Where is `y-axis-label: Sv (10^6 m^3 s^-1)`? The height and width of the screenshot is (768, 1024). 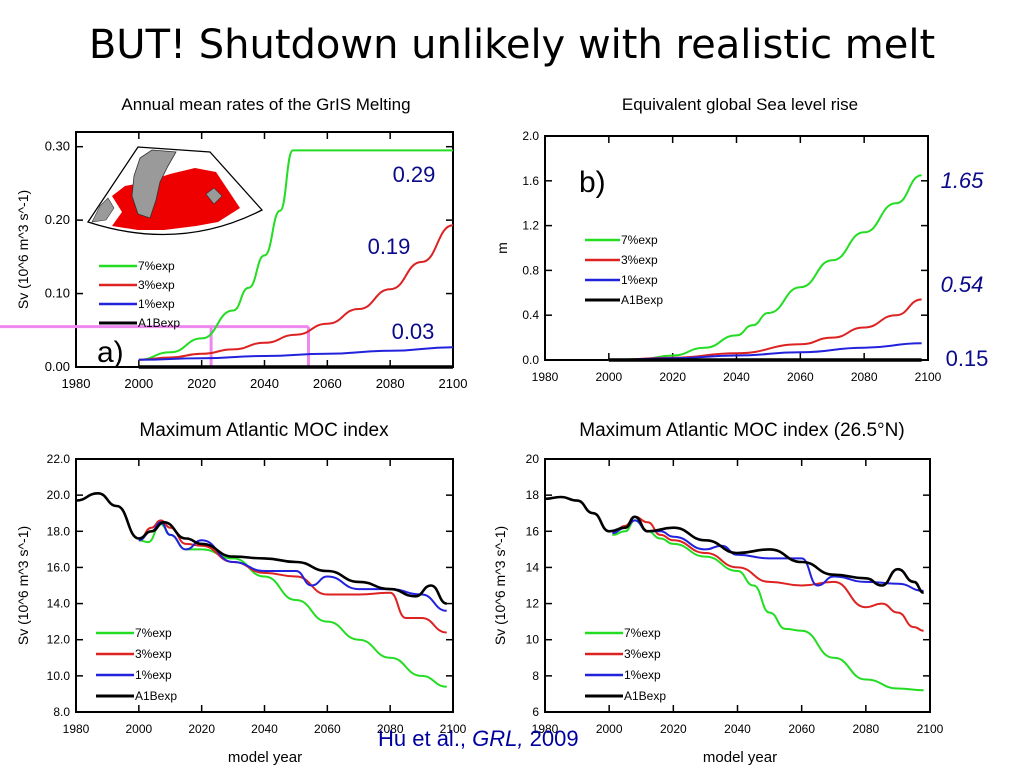 y-axis-label: Sv (10^6 m^3 s^-1) is located at coordinates (23, 249).